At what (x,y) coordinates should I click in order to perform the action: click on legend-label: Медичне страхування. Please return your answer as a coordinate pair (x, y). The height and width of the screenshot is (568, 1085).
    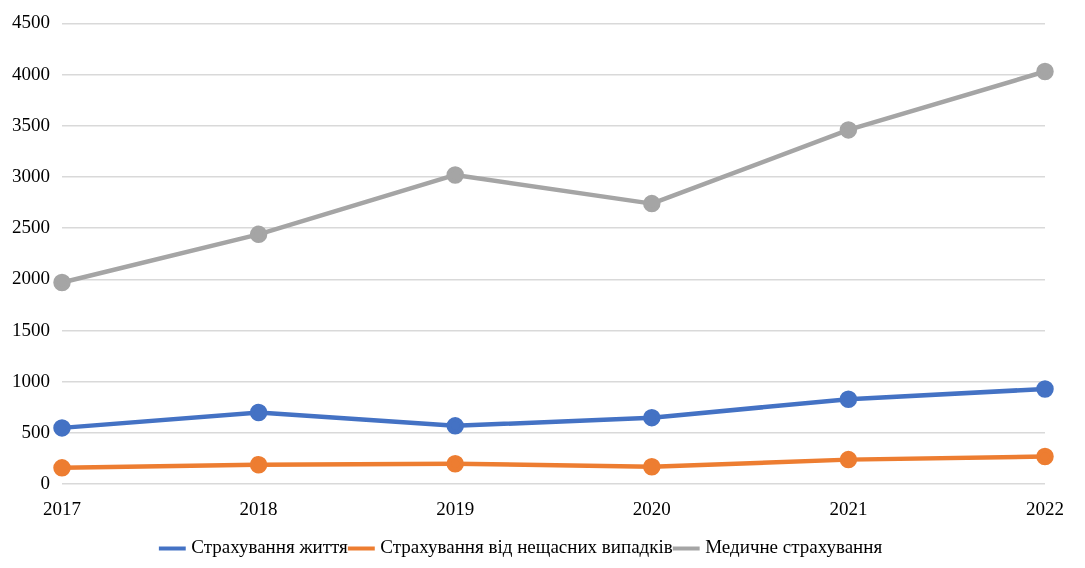
    Looking at the image, I should click on (794, 547).